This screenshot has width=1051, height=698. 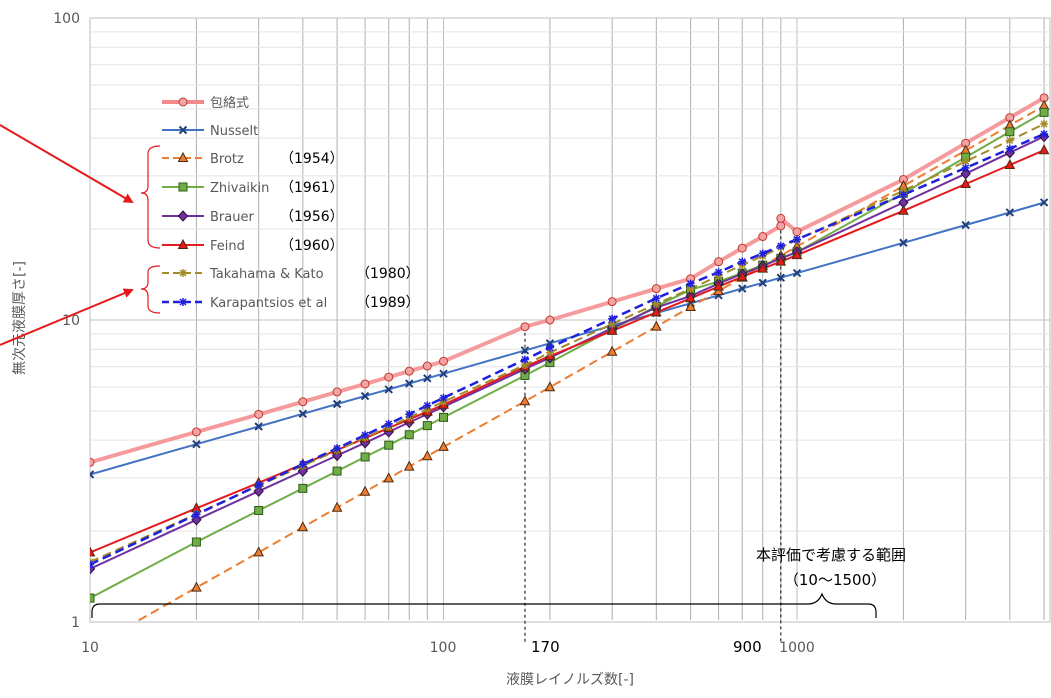 I want to click on x-tick-label: 100, so click(x=443, y=648).